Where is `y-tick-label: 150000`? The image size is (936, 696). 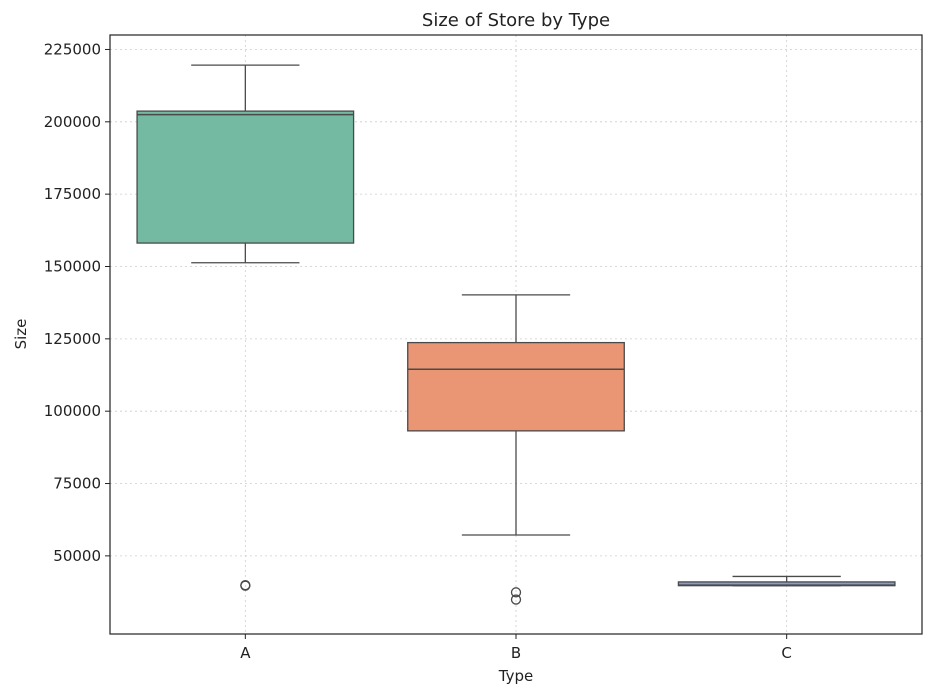
y-tick-label: 150000 is located at coordinates (72, 266).